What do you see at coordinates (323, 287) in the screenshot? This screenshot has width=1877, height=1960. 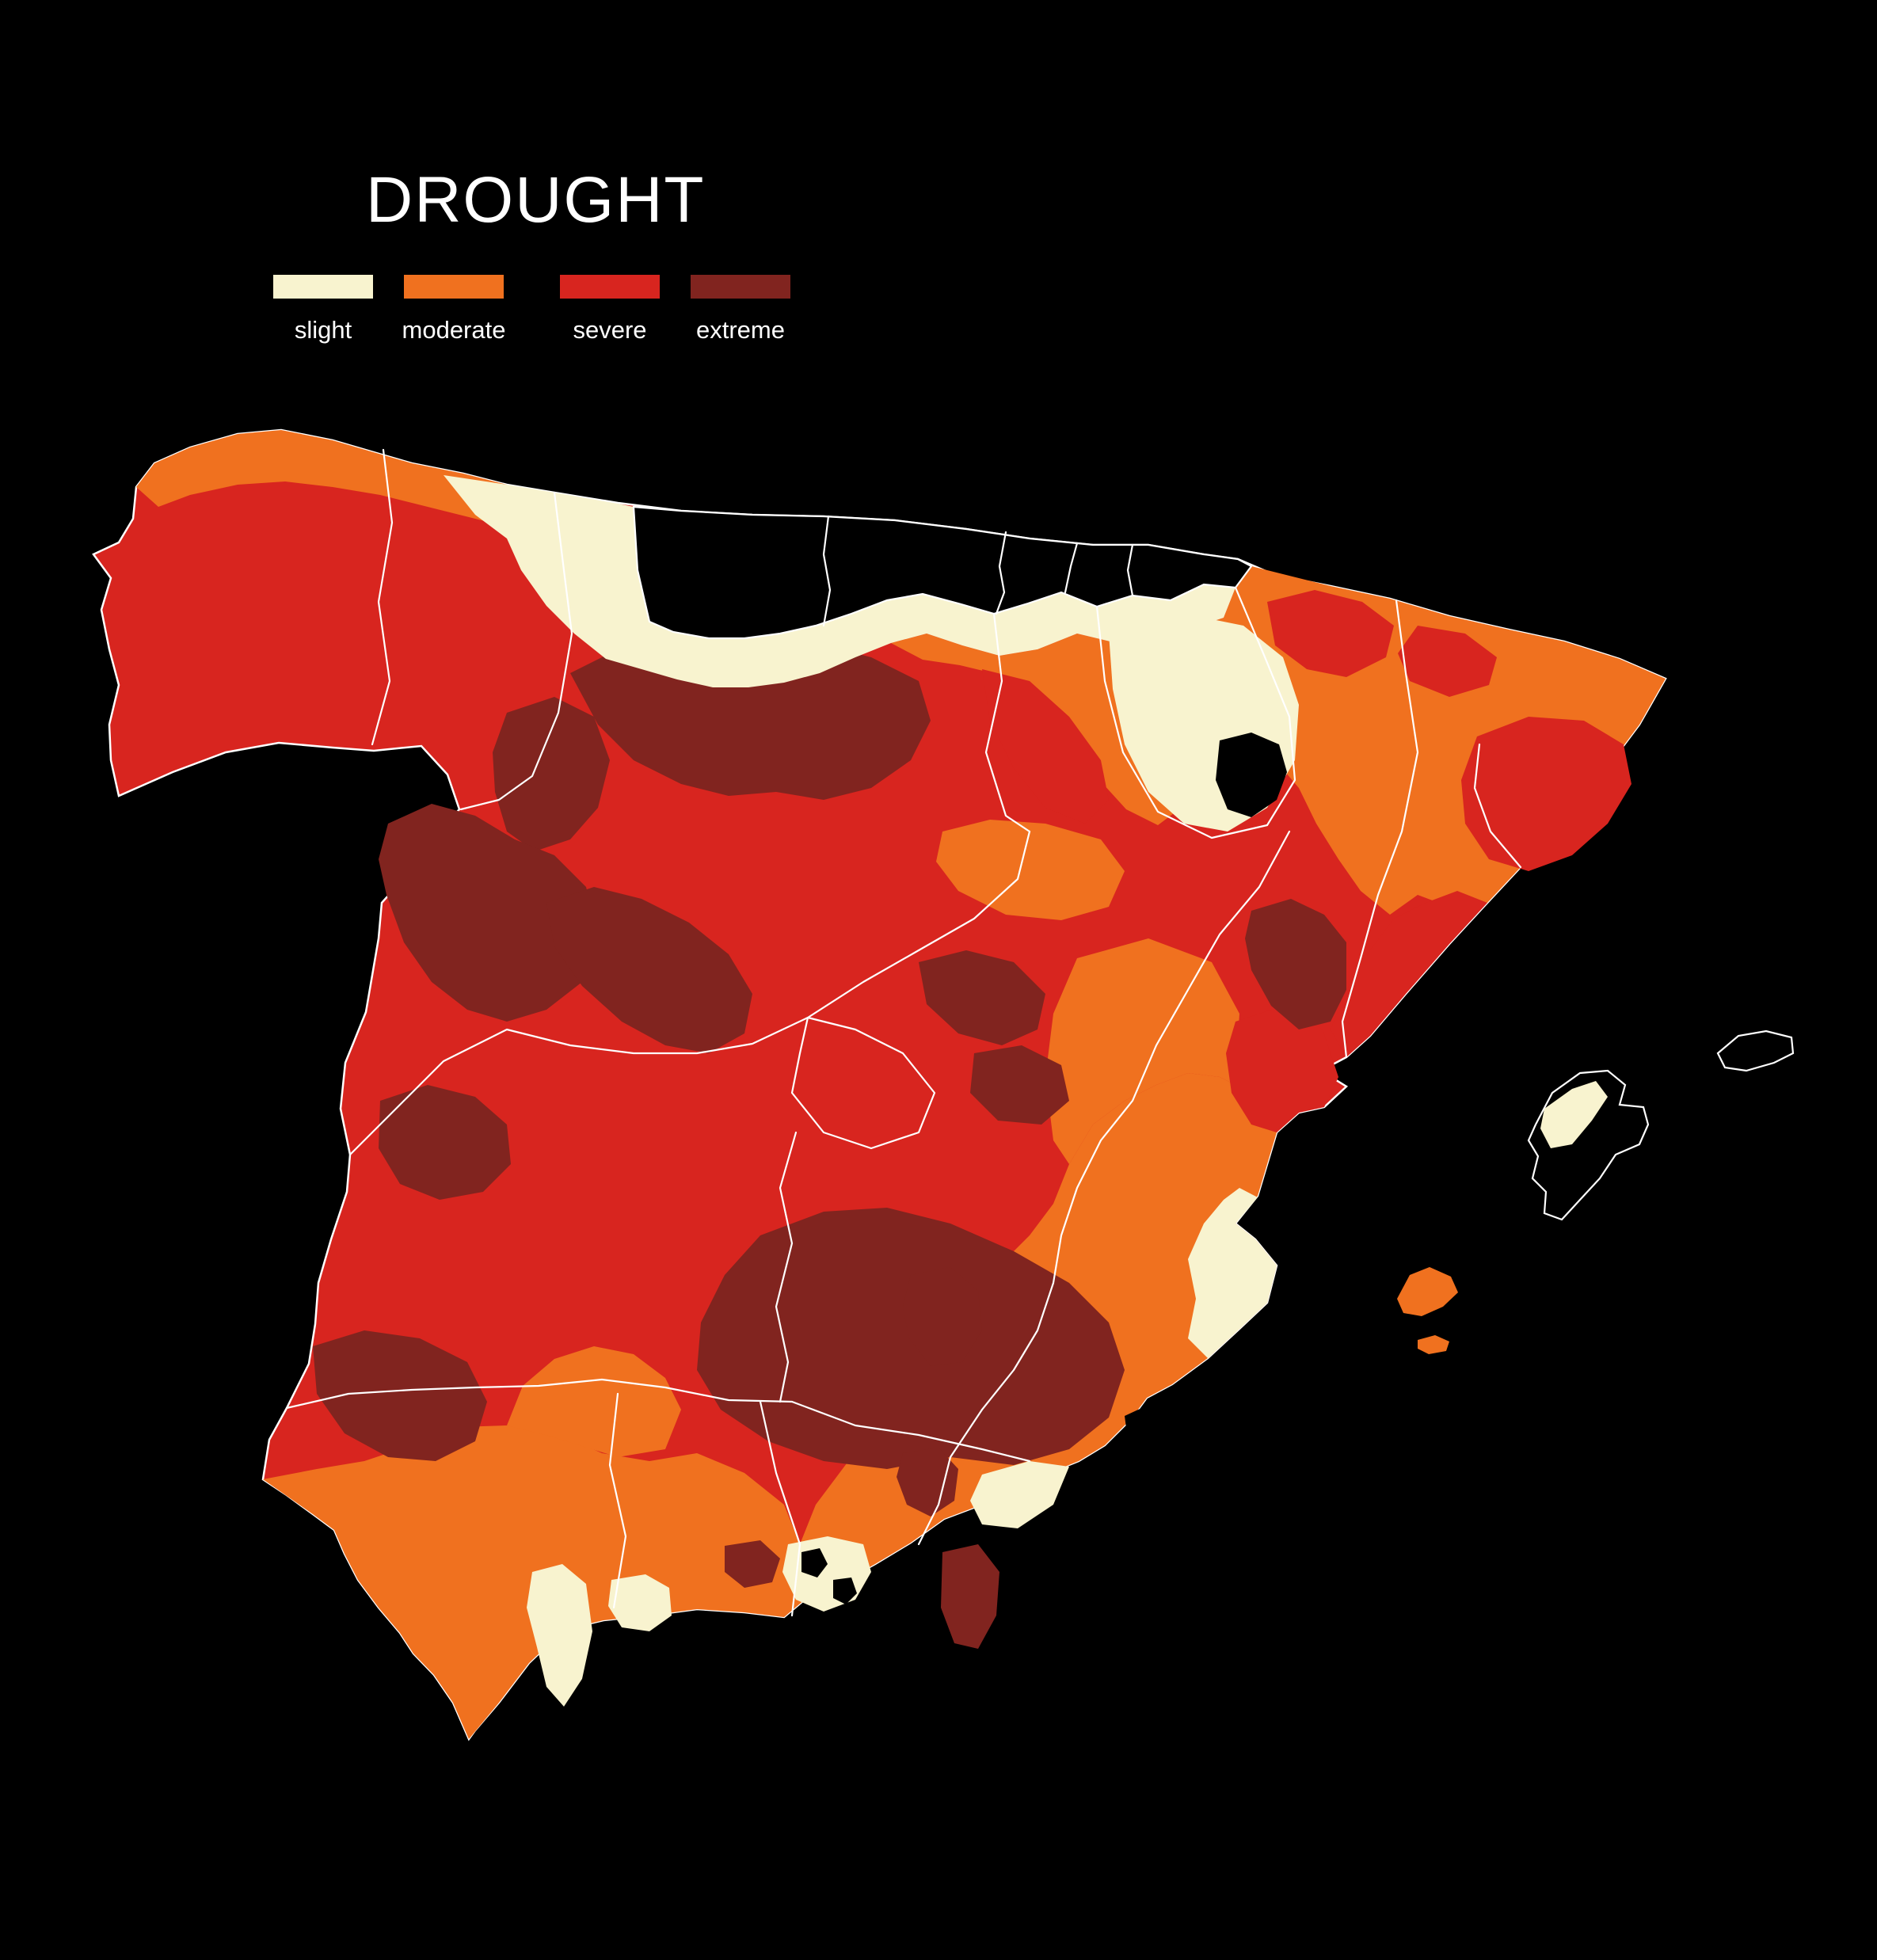 I see `legend-swatch-slight` at bounding box center [323, 287].